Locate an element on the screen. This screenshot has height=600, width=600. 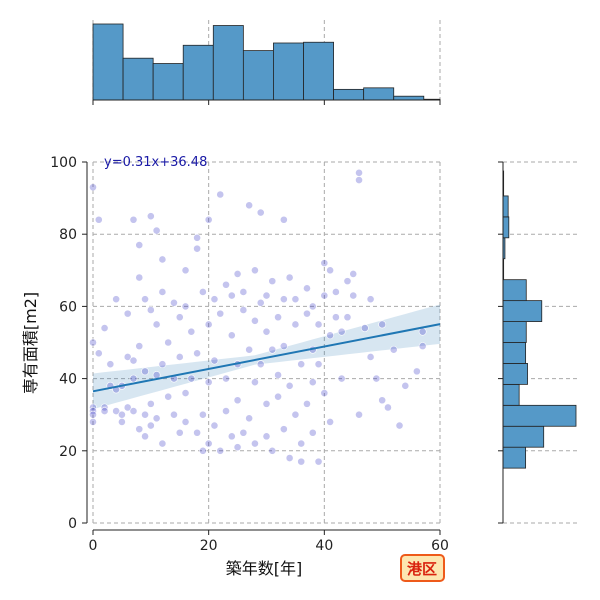
district-badge: 港区 is located at coordinates (422, 568).